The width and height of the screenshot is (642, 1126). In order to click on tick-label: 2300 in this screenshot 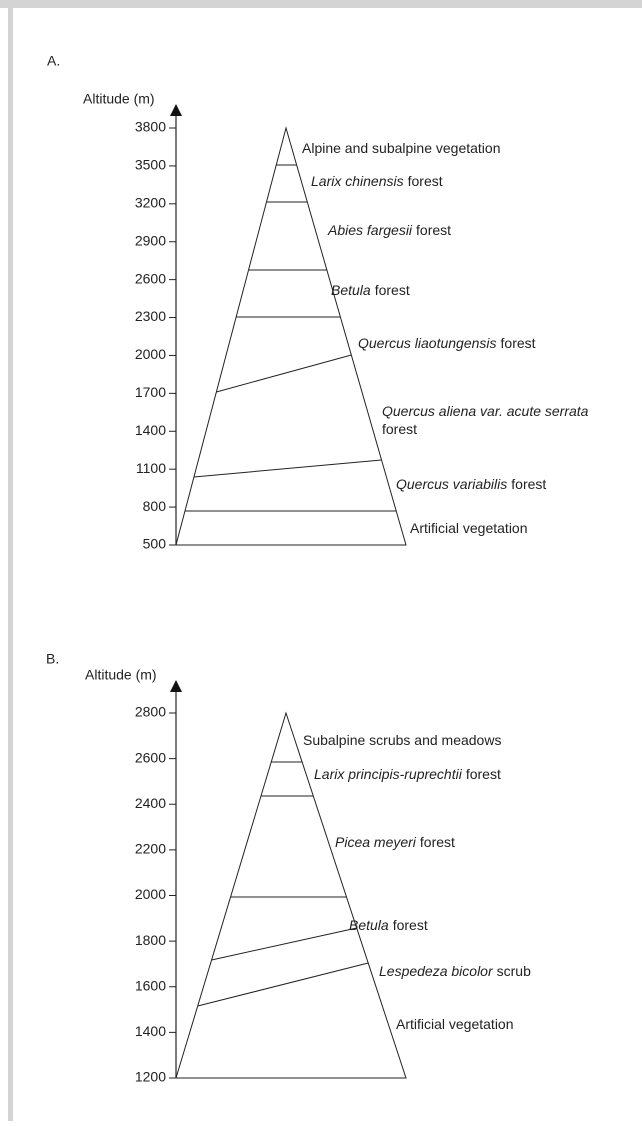, I will do `click(150, 316)`.